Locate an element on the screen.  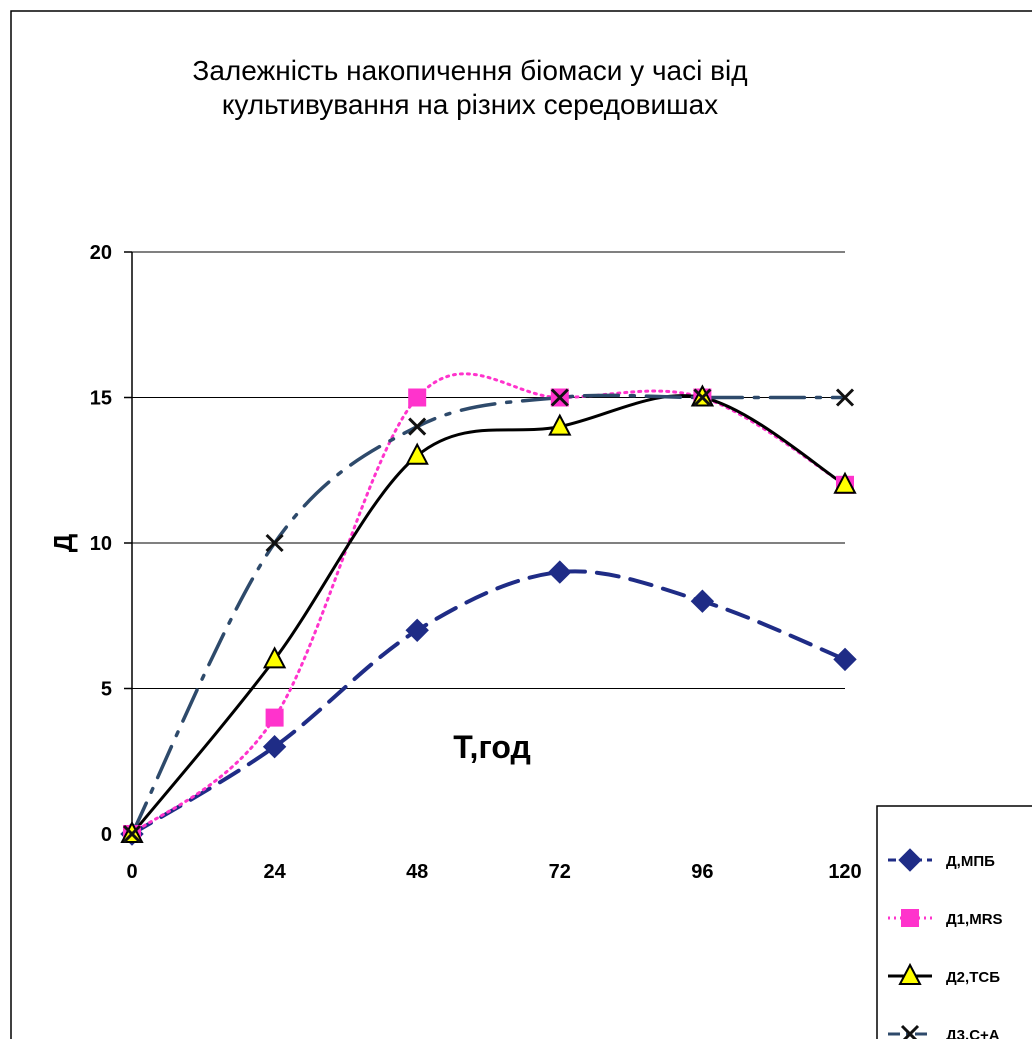
legend: Д,МПБ Д1,MRS Д2,ТСБ Д3,С+А is located at coordinates (954, 922).